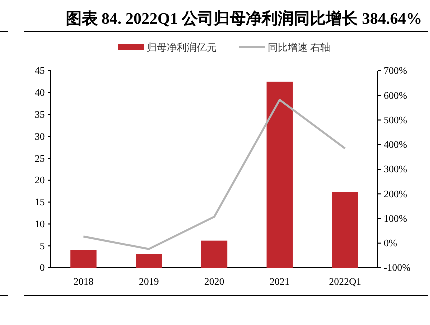  Describe the element at coordinates (40, 203) in the screenshot. I see `y-tick-label: 15` at that location.